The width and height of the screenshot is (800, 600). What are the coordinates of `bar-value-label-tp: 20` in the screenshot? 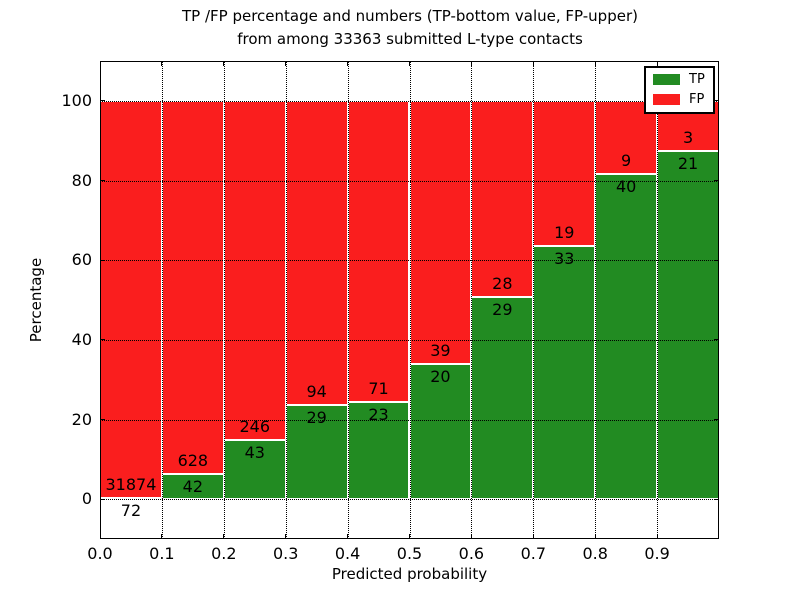 It's located at (440, 377).